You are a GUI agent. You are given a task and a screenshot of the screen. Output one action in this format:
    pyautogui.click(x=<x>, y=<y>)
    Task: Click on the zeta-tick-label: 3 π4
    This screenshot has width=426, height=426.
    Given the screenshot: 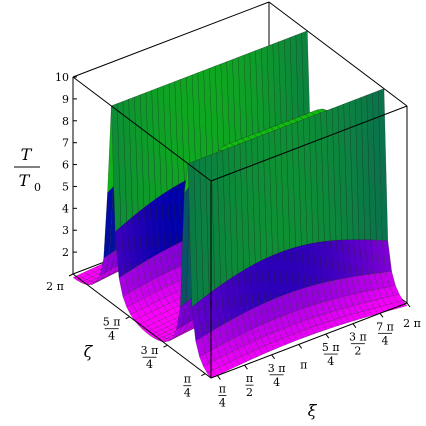 What is the action you would take?
    pyautogui.click(x=150, y=357)
    